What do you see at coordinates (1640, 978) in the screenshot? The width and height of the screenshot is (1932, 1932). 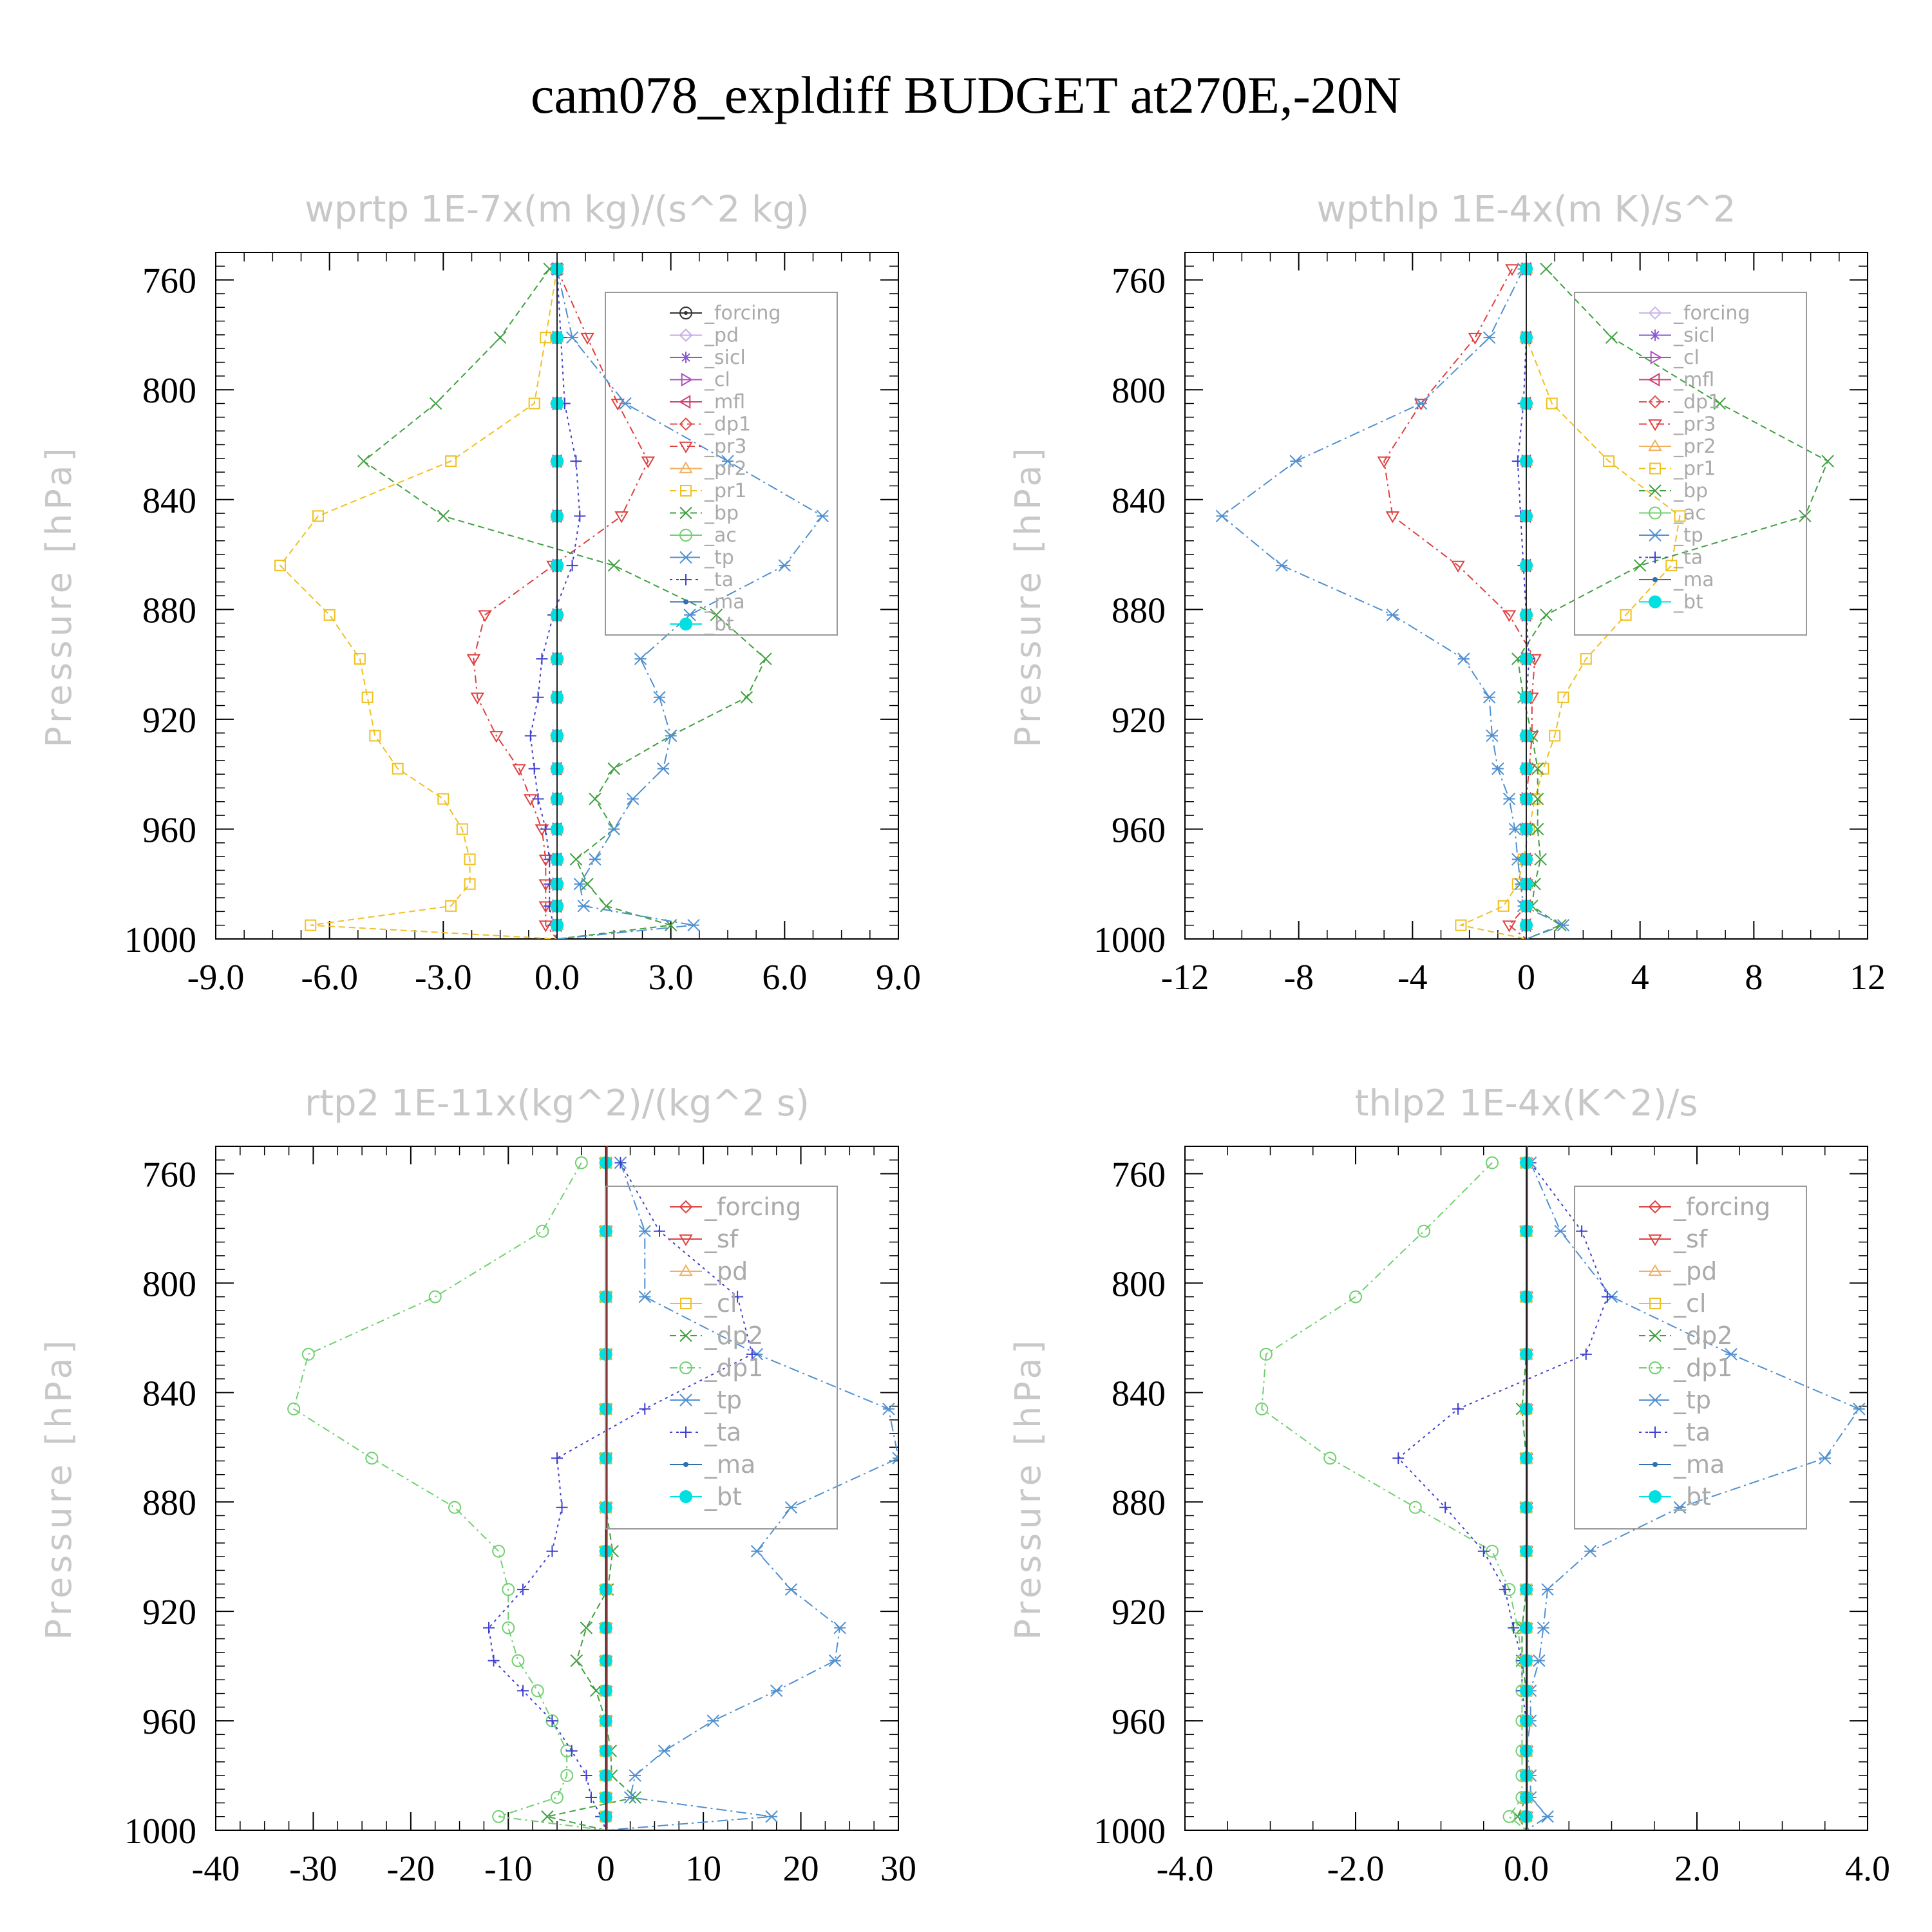 I see `x-tick-label: 4` at bounding box center [1640, 978].